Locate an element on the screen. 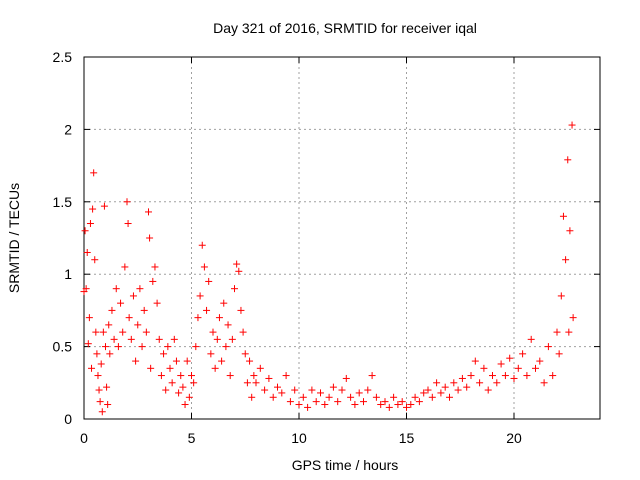 Image resolution: width=640 pixels, height=480 pixels. x-tick-label: 15 is located at coordinates (407, 438).